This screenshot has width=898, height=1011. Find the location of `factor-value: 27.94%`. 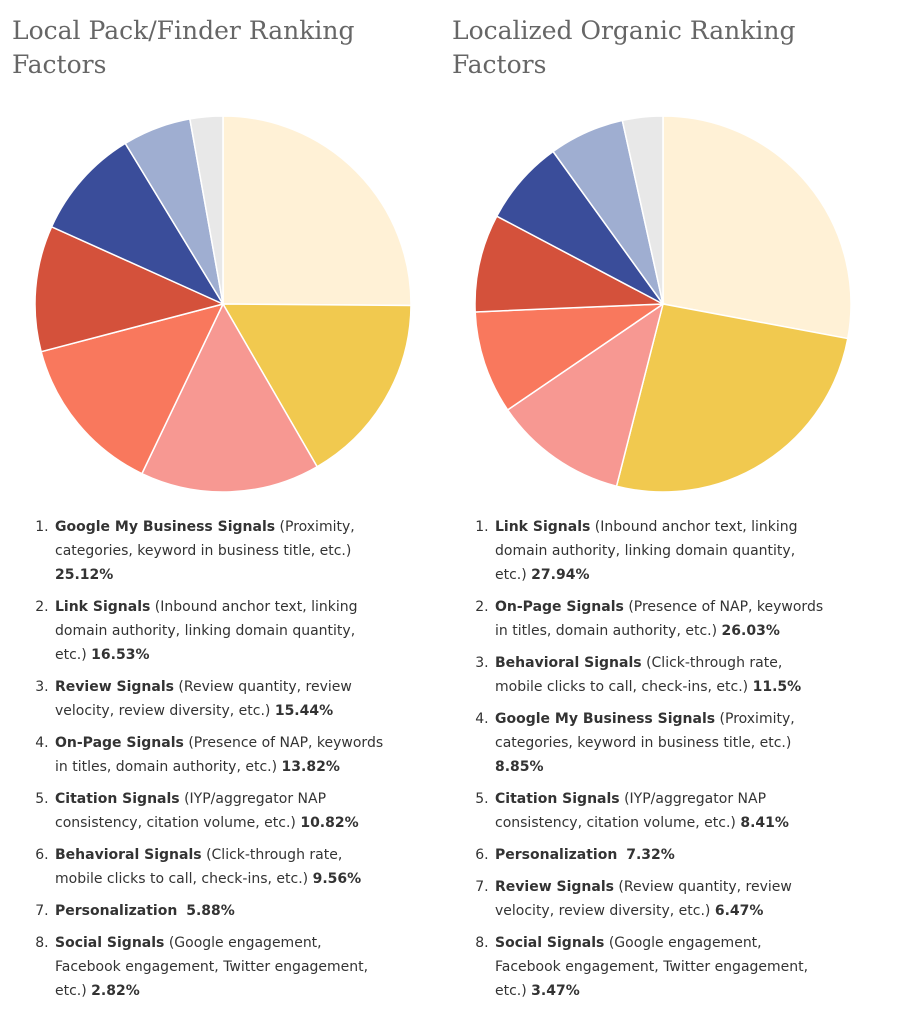

factor-value: 27.94% is located at coordinates (560, 575).